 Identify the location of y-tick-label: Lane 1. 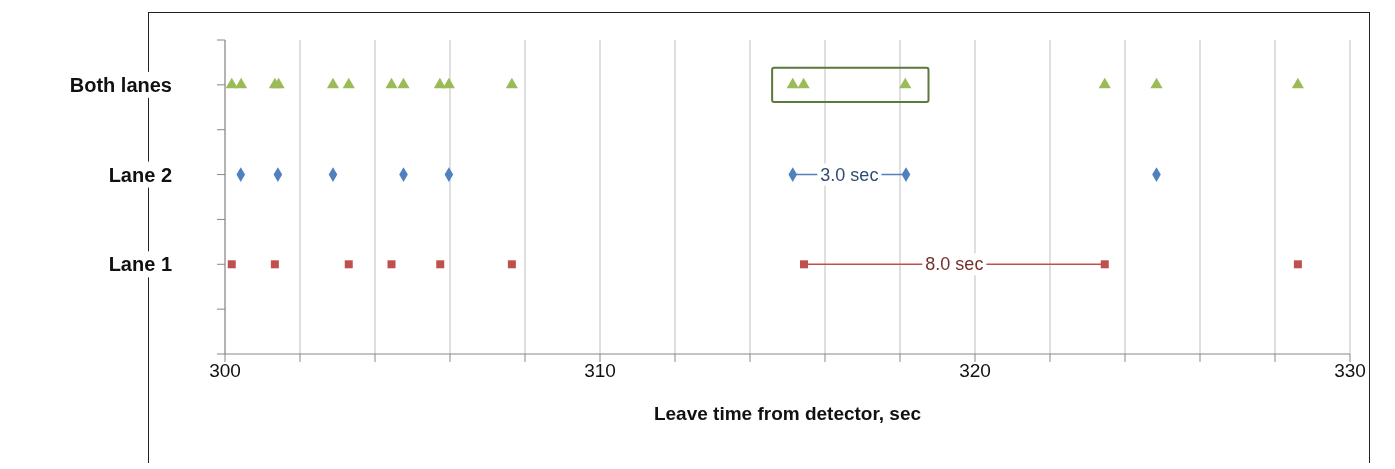
(140, 264).